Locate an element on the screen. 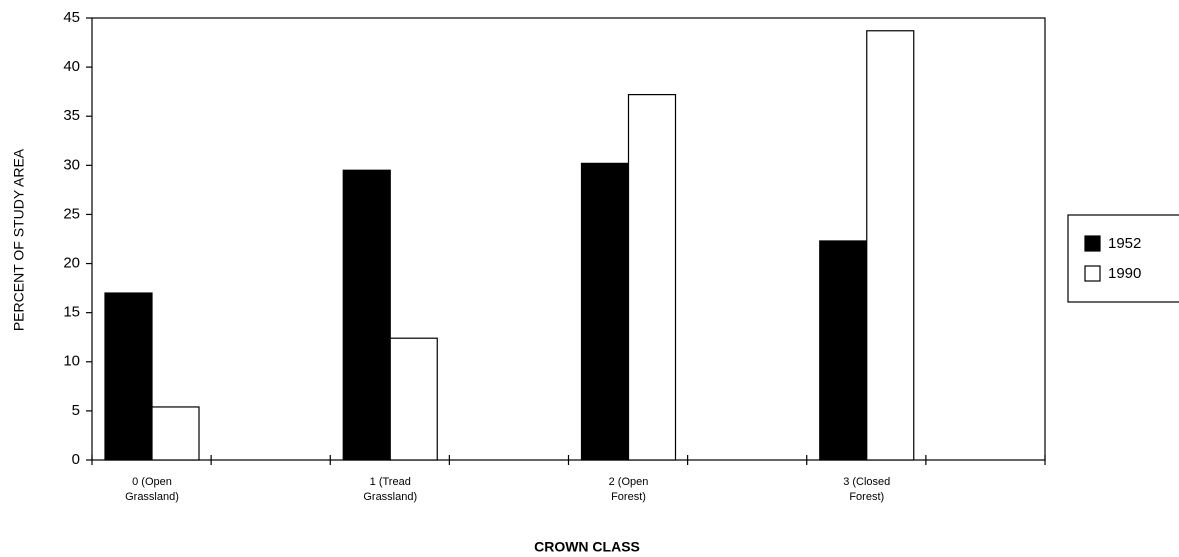 The width and height of the screenshot is (1179, 557). x-tick-label: 0 (Open Grassland) is located at coordinates (152, 489).